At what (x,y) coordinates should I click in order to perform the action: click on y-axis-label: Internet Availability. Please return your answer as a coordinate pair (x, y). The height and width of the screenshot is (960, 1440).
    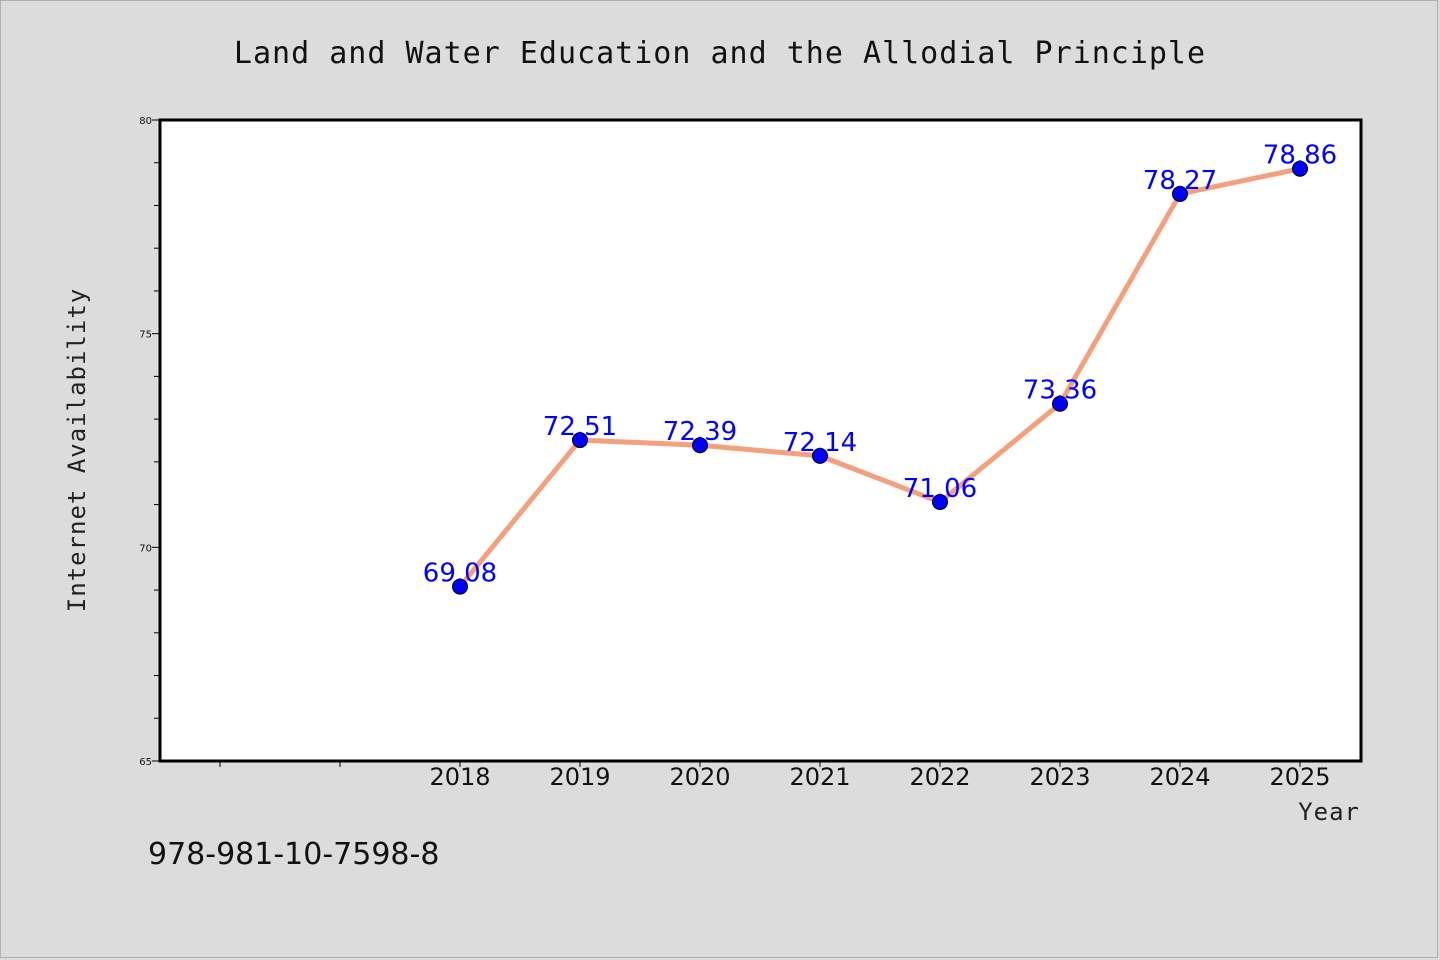
    Looking at the image, I should click on (77, 450).